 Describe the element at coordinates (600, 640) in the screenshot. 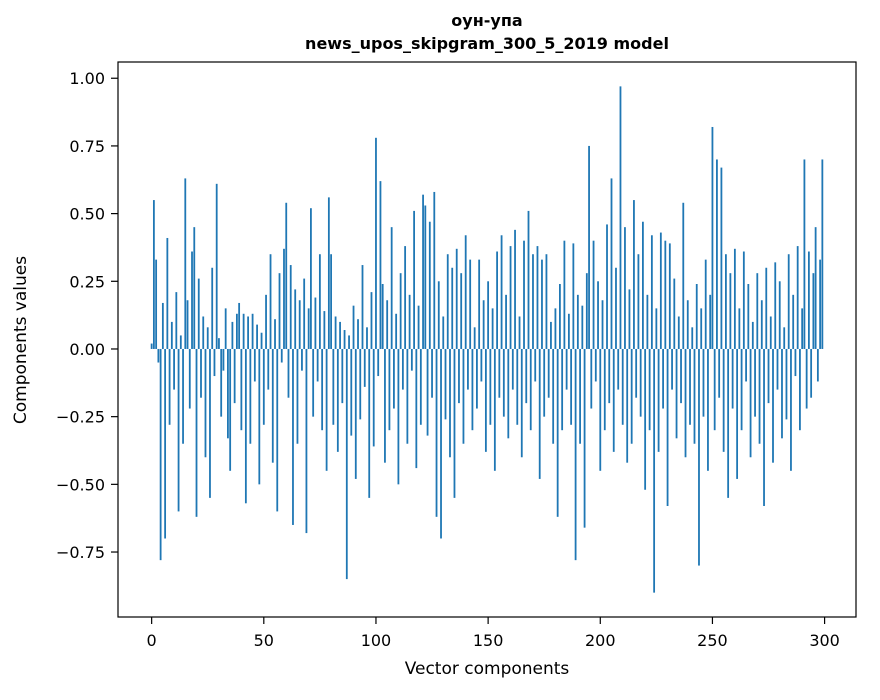

I see `x-tick-label: 200` at that location.